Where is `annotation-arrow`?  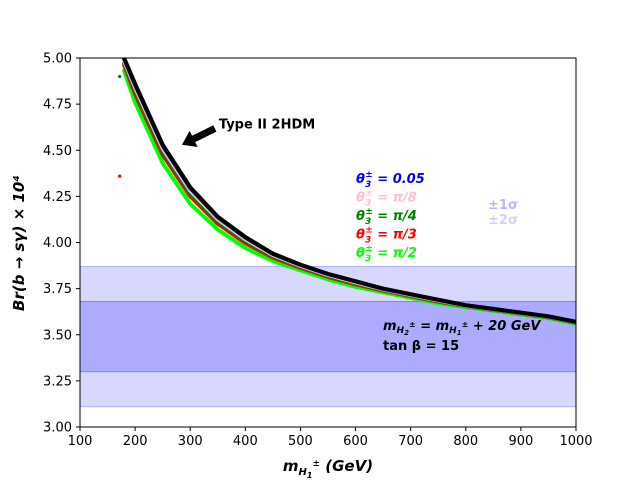 annotation-arrow is located at coordinates (199, 136).